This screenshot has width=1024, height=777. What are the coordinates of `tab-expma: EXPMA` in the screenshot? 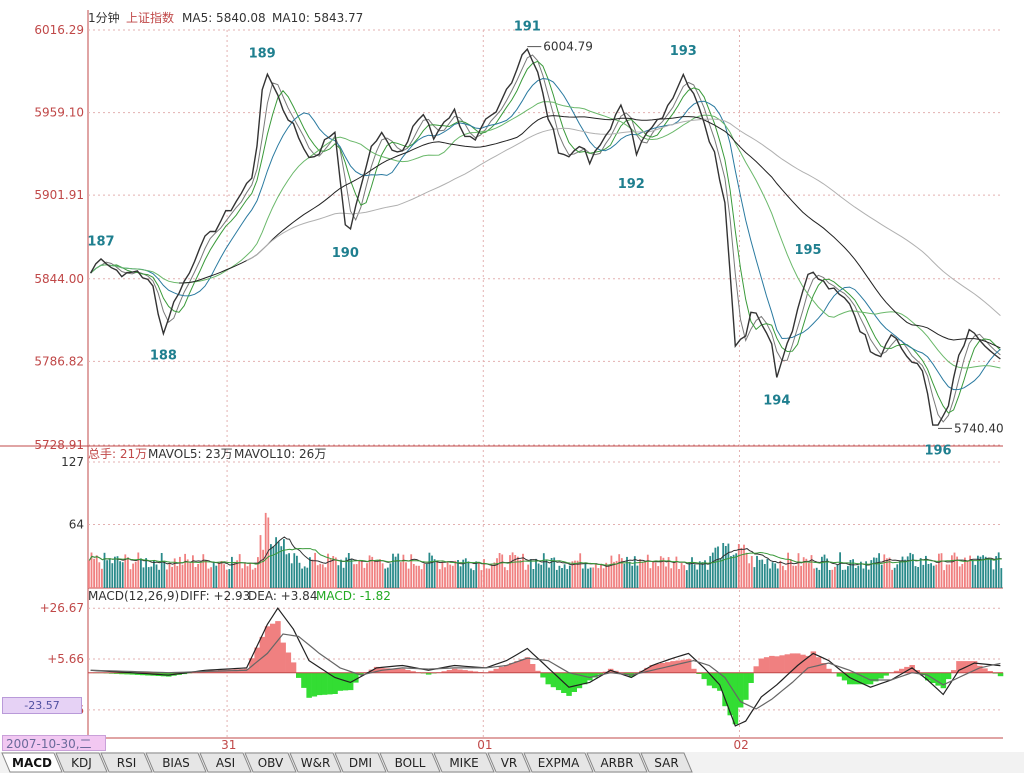 It's located at (558, 762).